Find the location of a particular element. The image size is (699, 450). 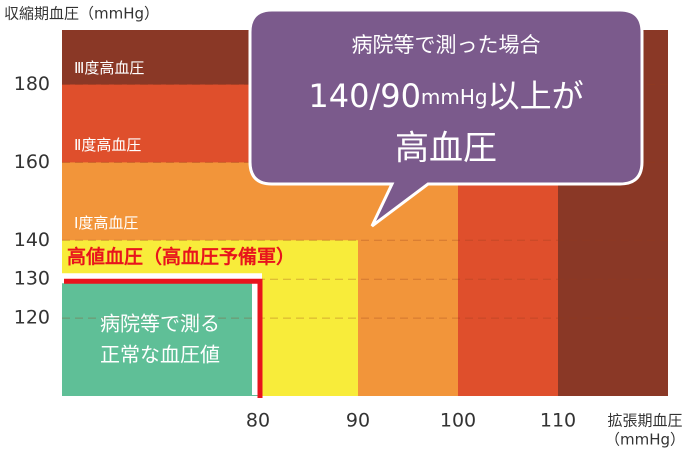

x-tick-label: 80 is located at coordinates (258, 421).